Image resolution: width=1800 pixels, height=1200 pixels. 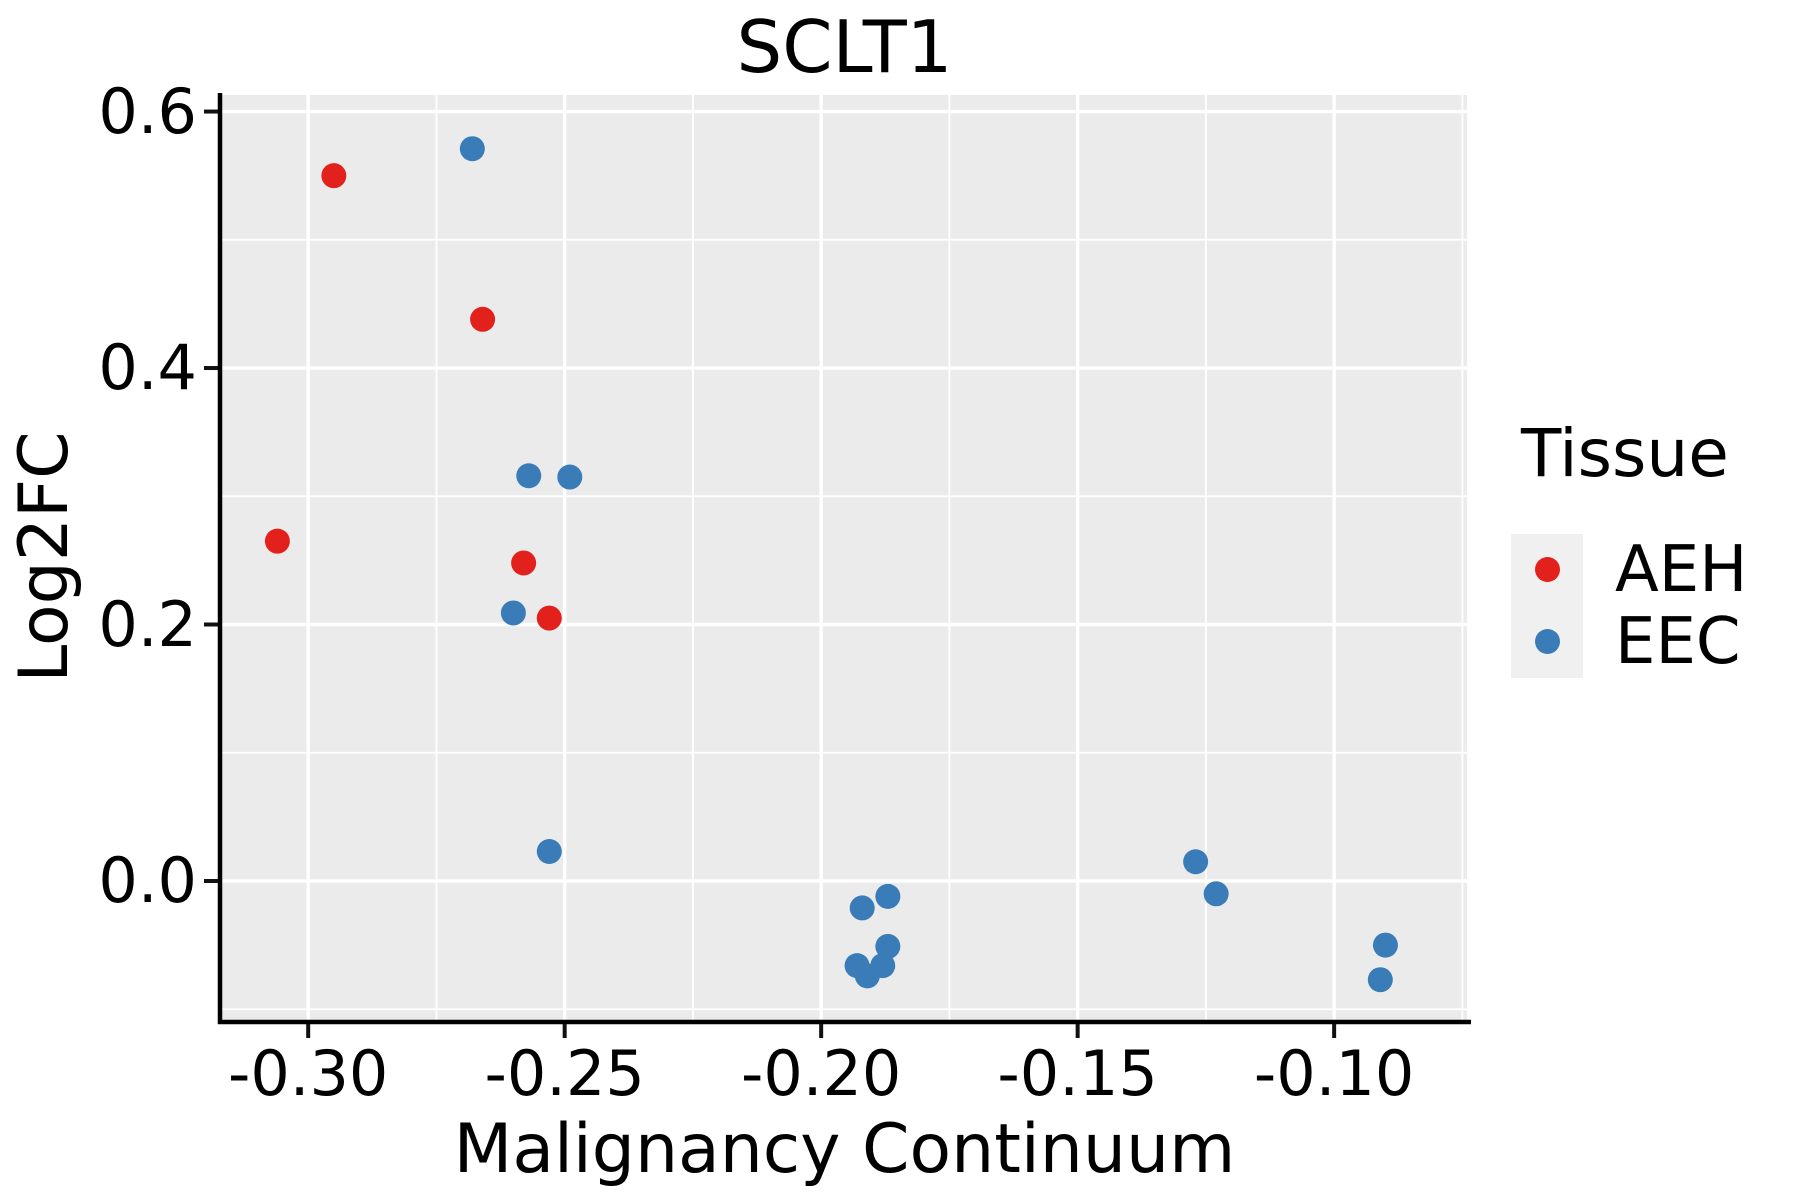 I want to click on legend-label: AEH, so click(x=1681, y=569).